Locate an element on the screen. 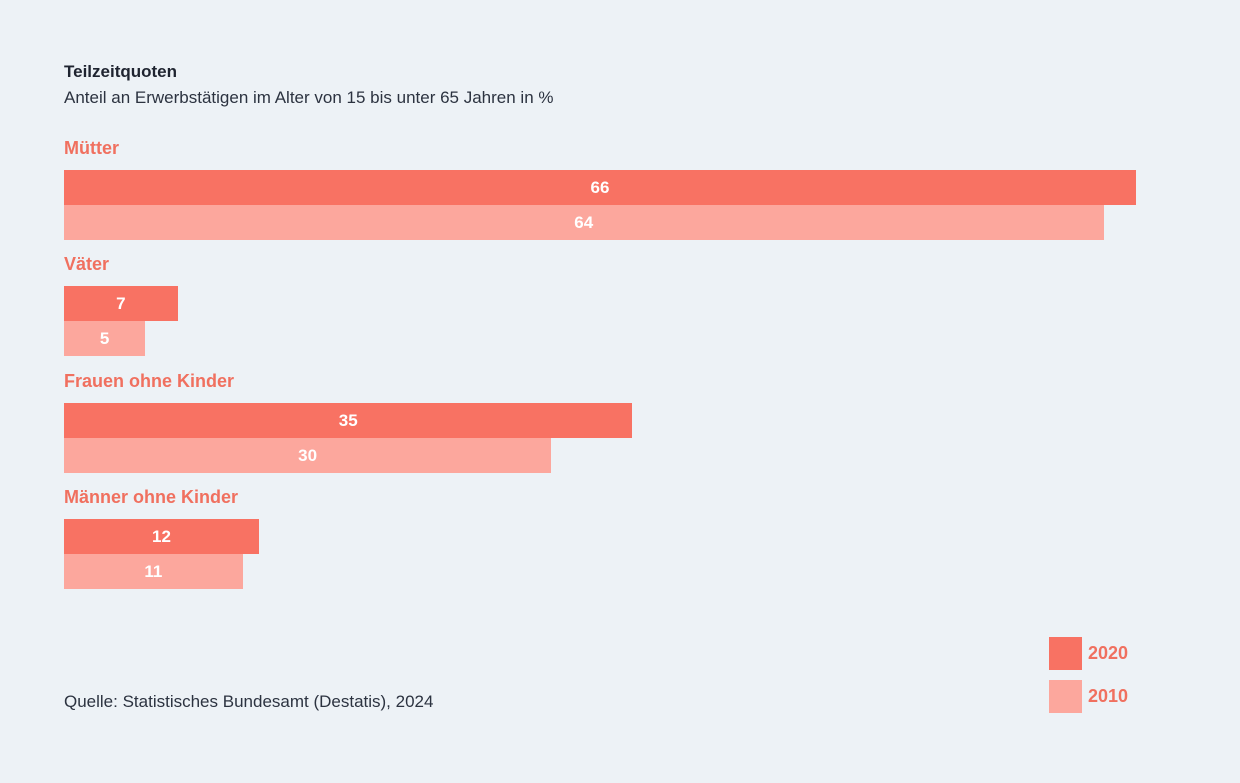 The height and width of the screenshot is (783, 1240). legend-item: 2020 is located at coordinates (1119, 653).